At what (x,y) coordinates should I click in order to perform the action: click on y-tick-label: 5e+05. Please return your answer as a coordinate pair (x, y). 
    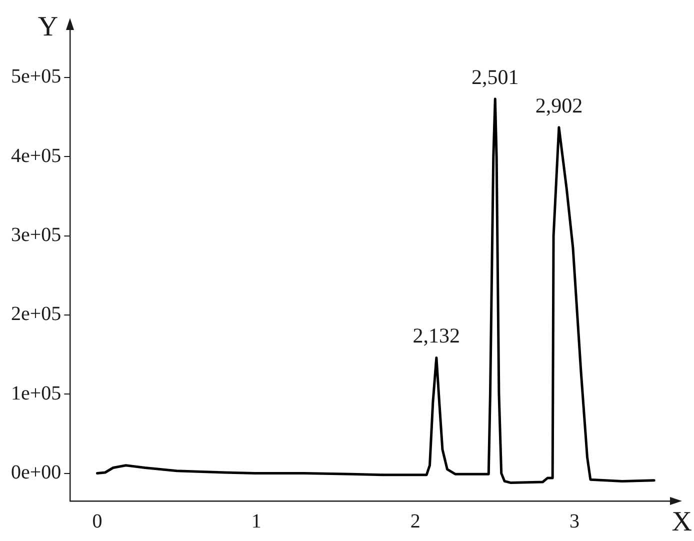
    Looking at the image, I should click on (36, 77).